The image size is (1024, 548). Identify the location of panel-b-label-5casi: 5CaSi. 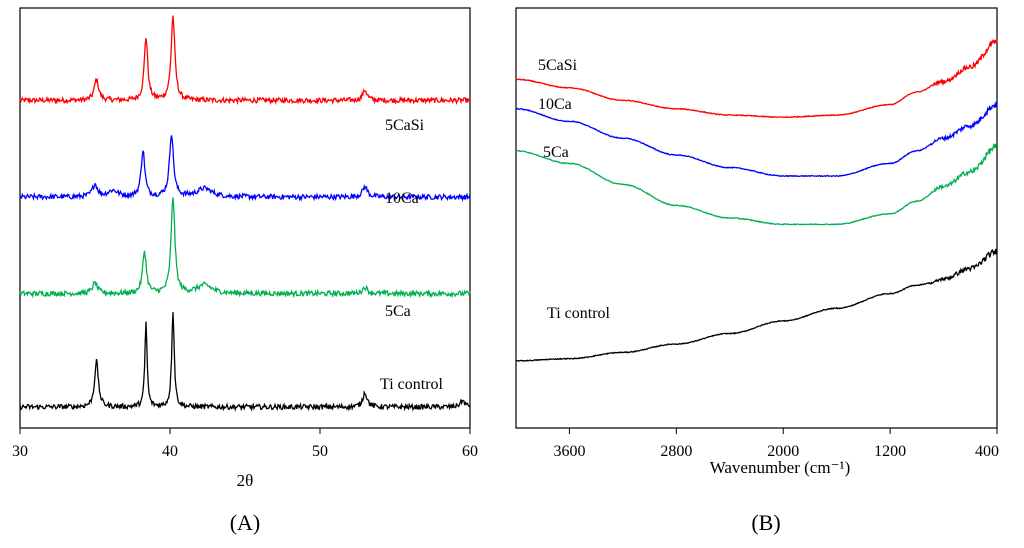
(558, 65).